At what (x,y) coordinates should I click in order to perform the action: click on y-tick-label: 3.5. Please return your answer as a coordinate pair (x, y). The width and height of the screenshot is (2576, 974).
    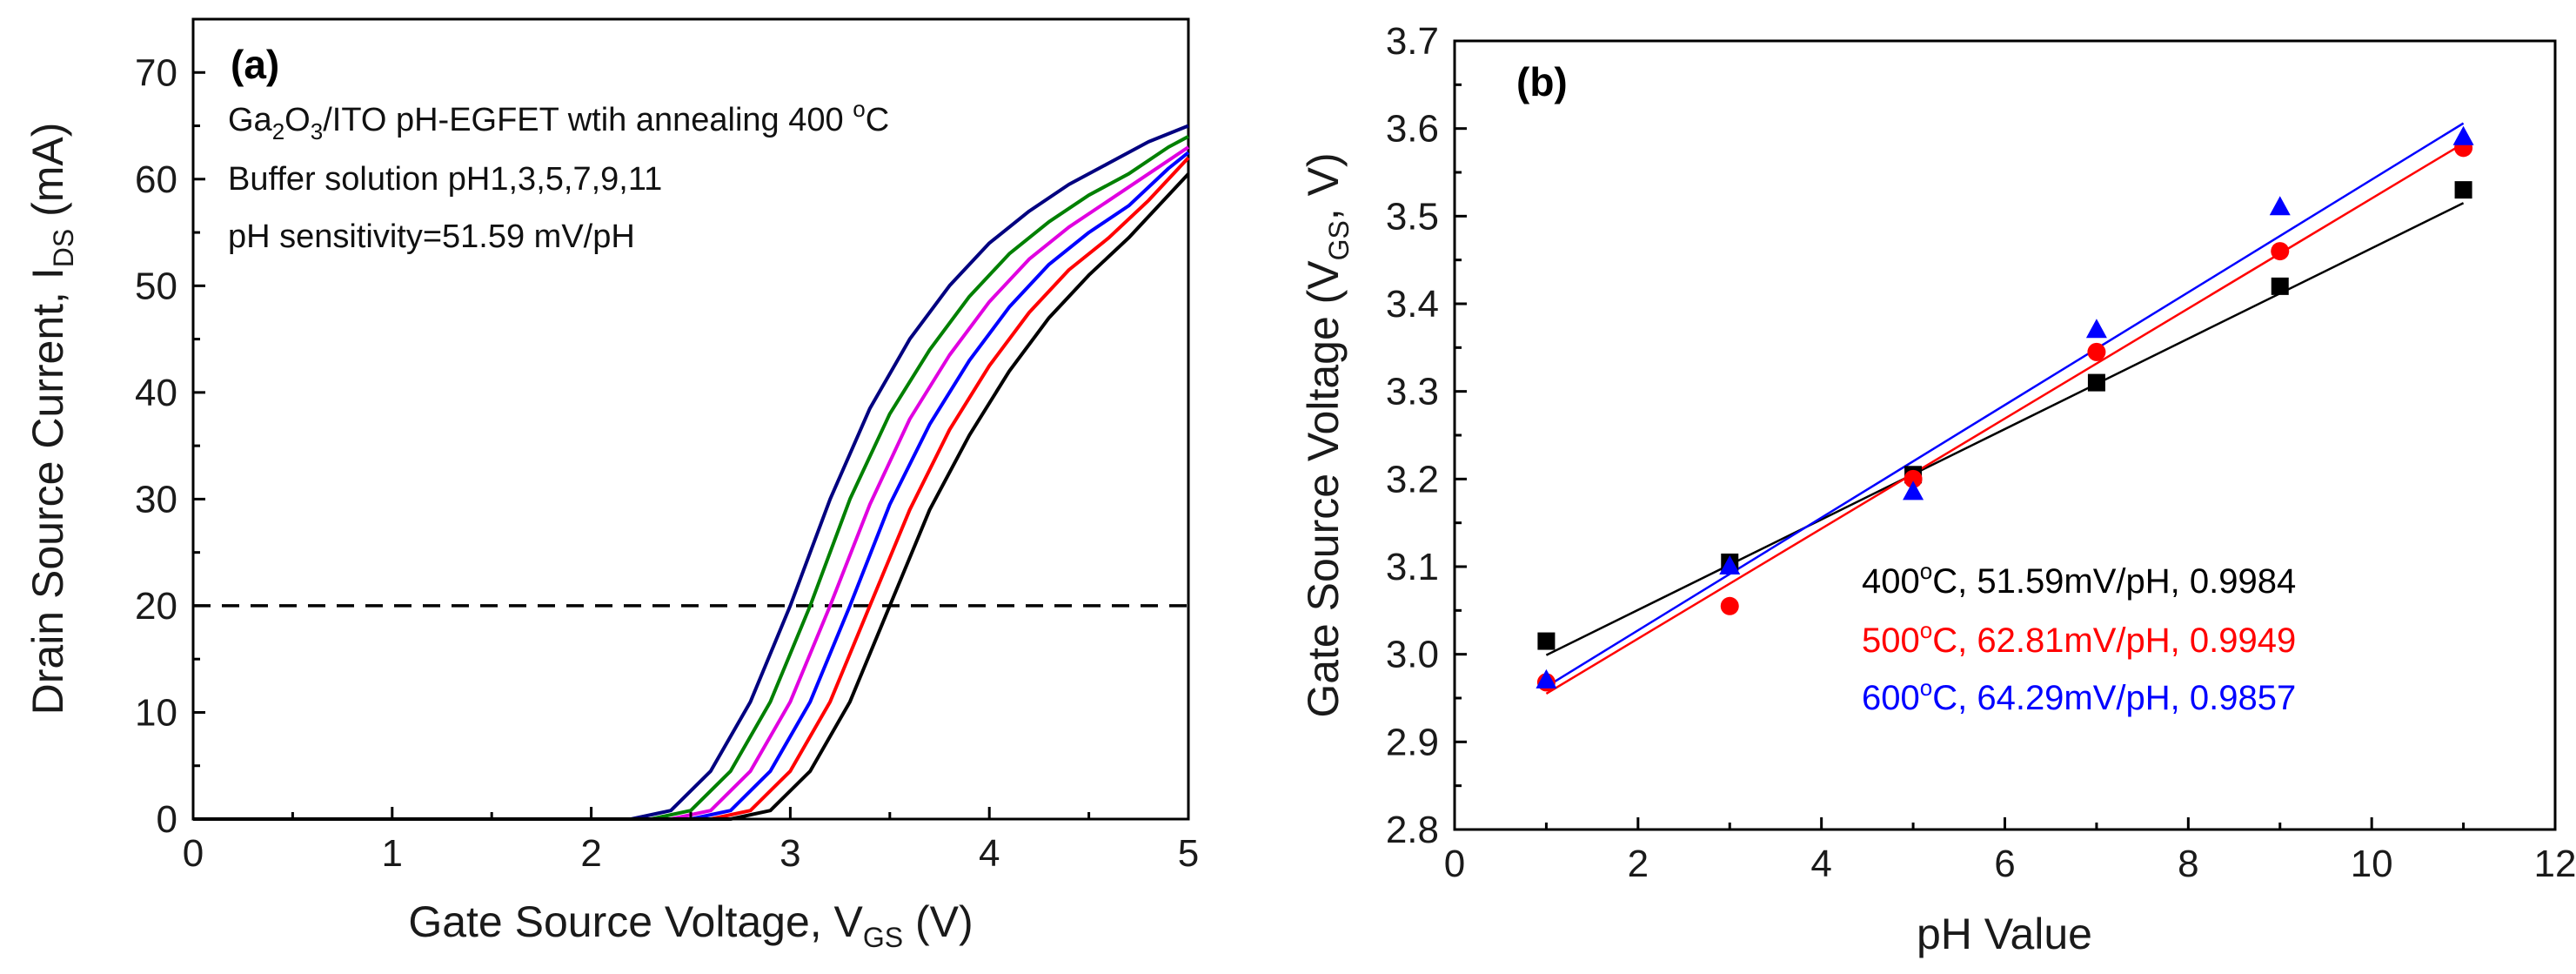
    Looking at the image, I should click on (1412, 216).